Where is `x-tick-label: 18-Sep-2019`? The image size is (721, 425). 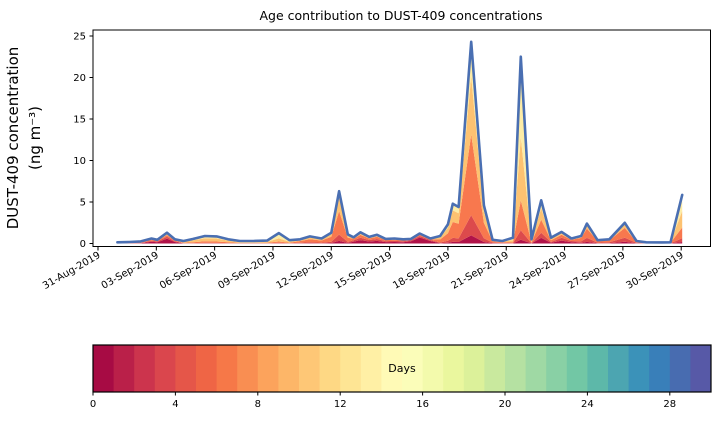
x-tick-label: 18-Sep-2019 is located at coordinates (421, 271).